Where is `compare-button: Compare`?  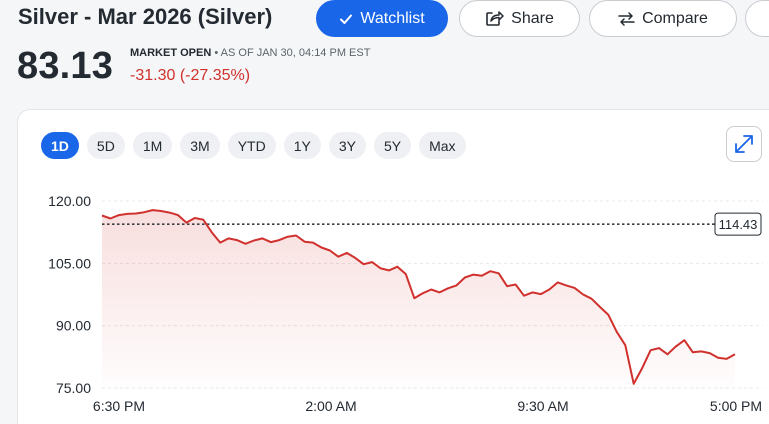 compare-button: Compare is located at coordinates (663, 18).